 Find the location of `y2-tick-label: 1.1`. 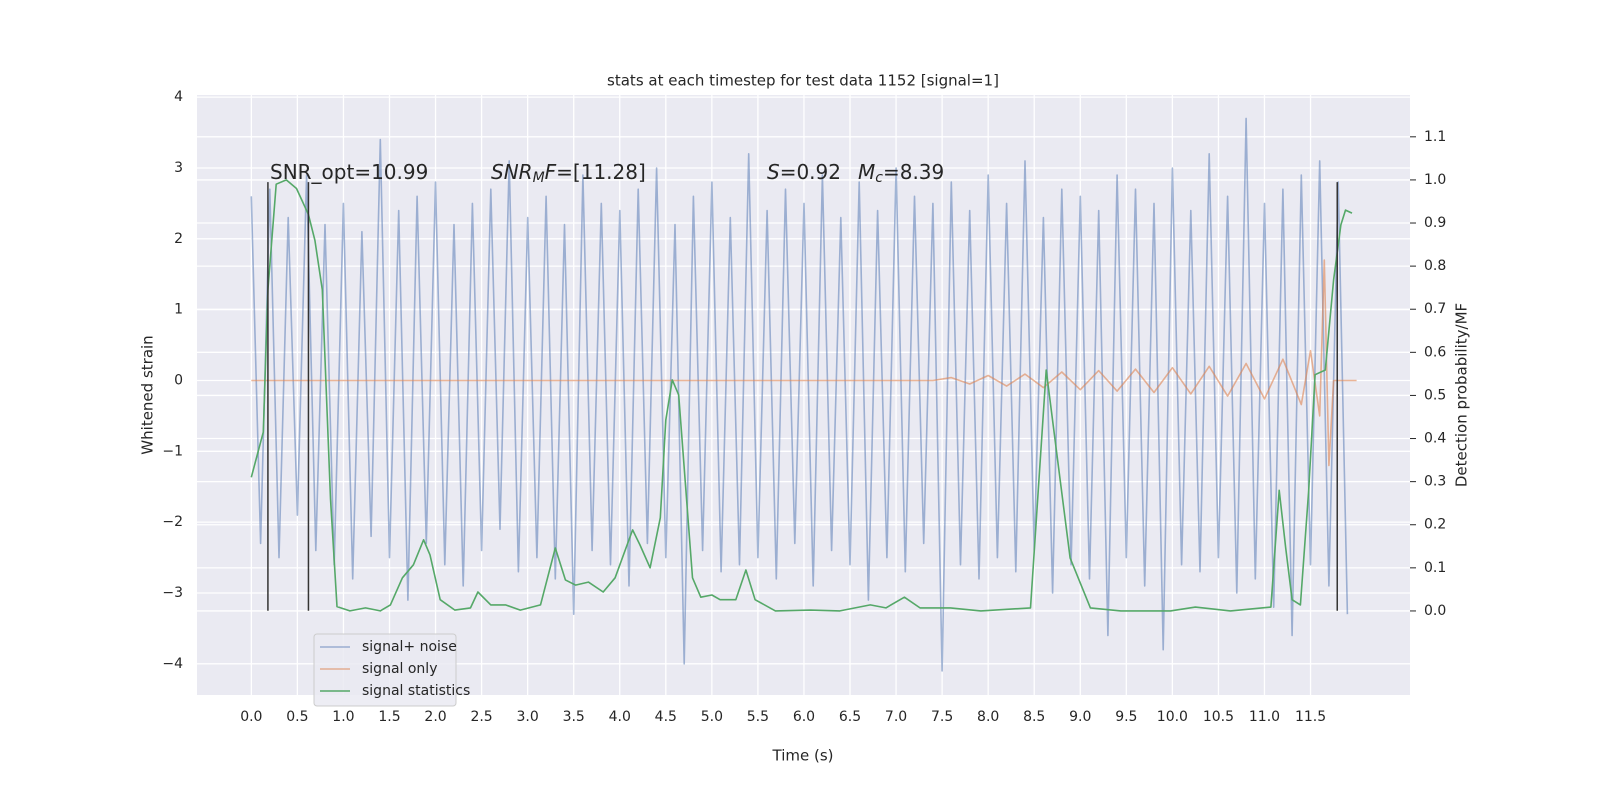

y2-tick-label: 1.1 is located at coordinates (1435, 137).